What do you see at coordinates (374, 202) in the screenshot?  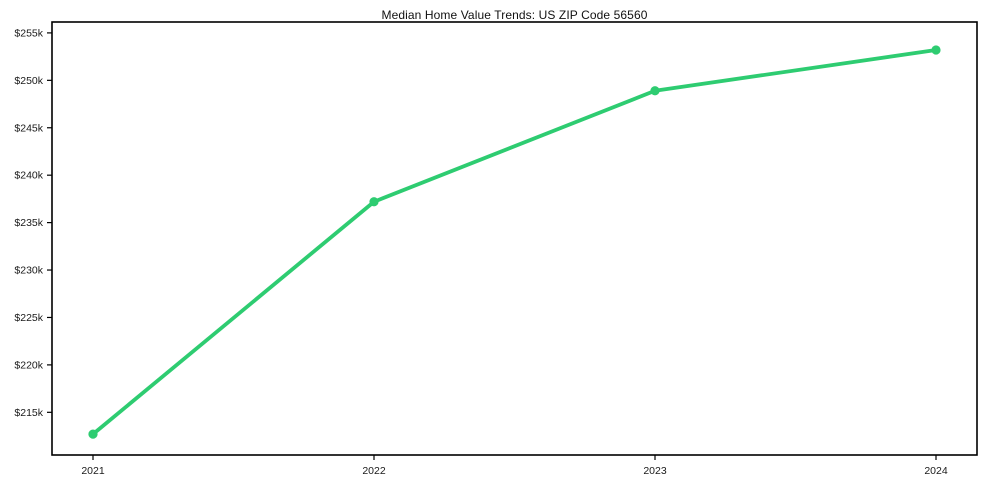 I see `data-point-2022` at bounding box center [374, 202].